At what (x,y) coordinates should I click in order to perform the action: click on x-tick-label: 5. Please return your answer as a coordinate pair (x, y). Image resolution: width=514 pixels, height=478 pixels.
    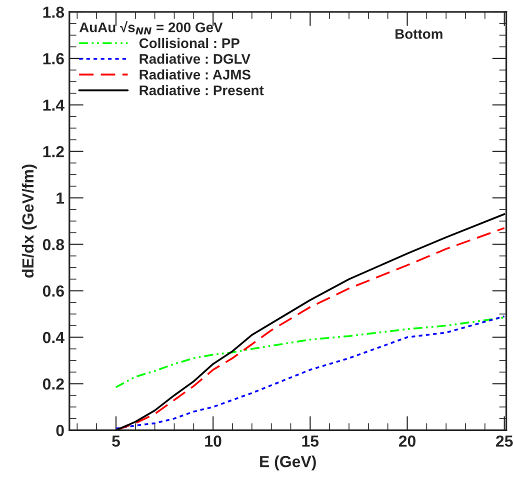
    Looking at the image, I should click on (116, 441).